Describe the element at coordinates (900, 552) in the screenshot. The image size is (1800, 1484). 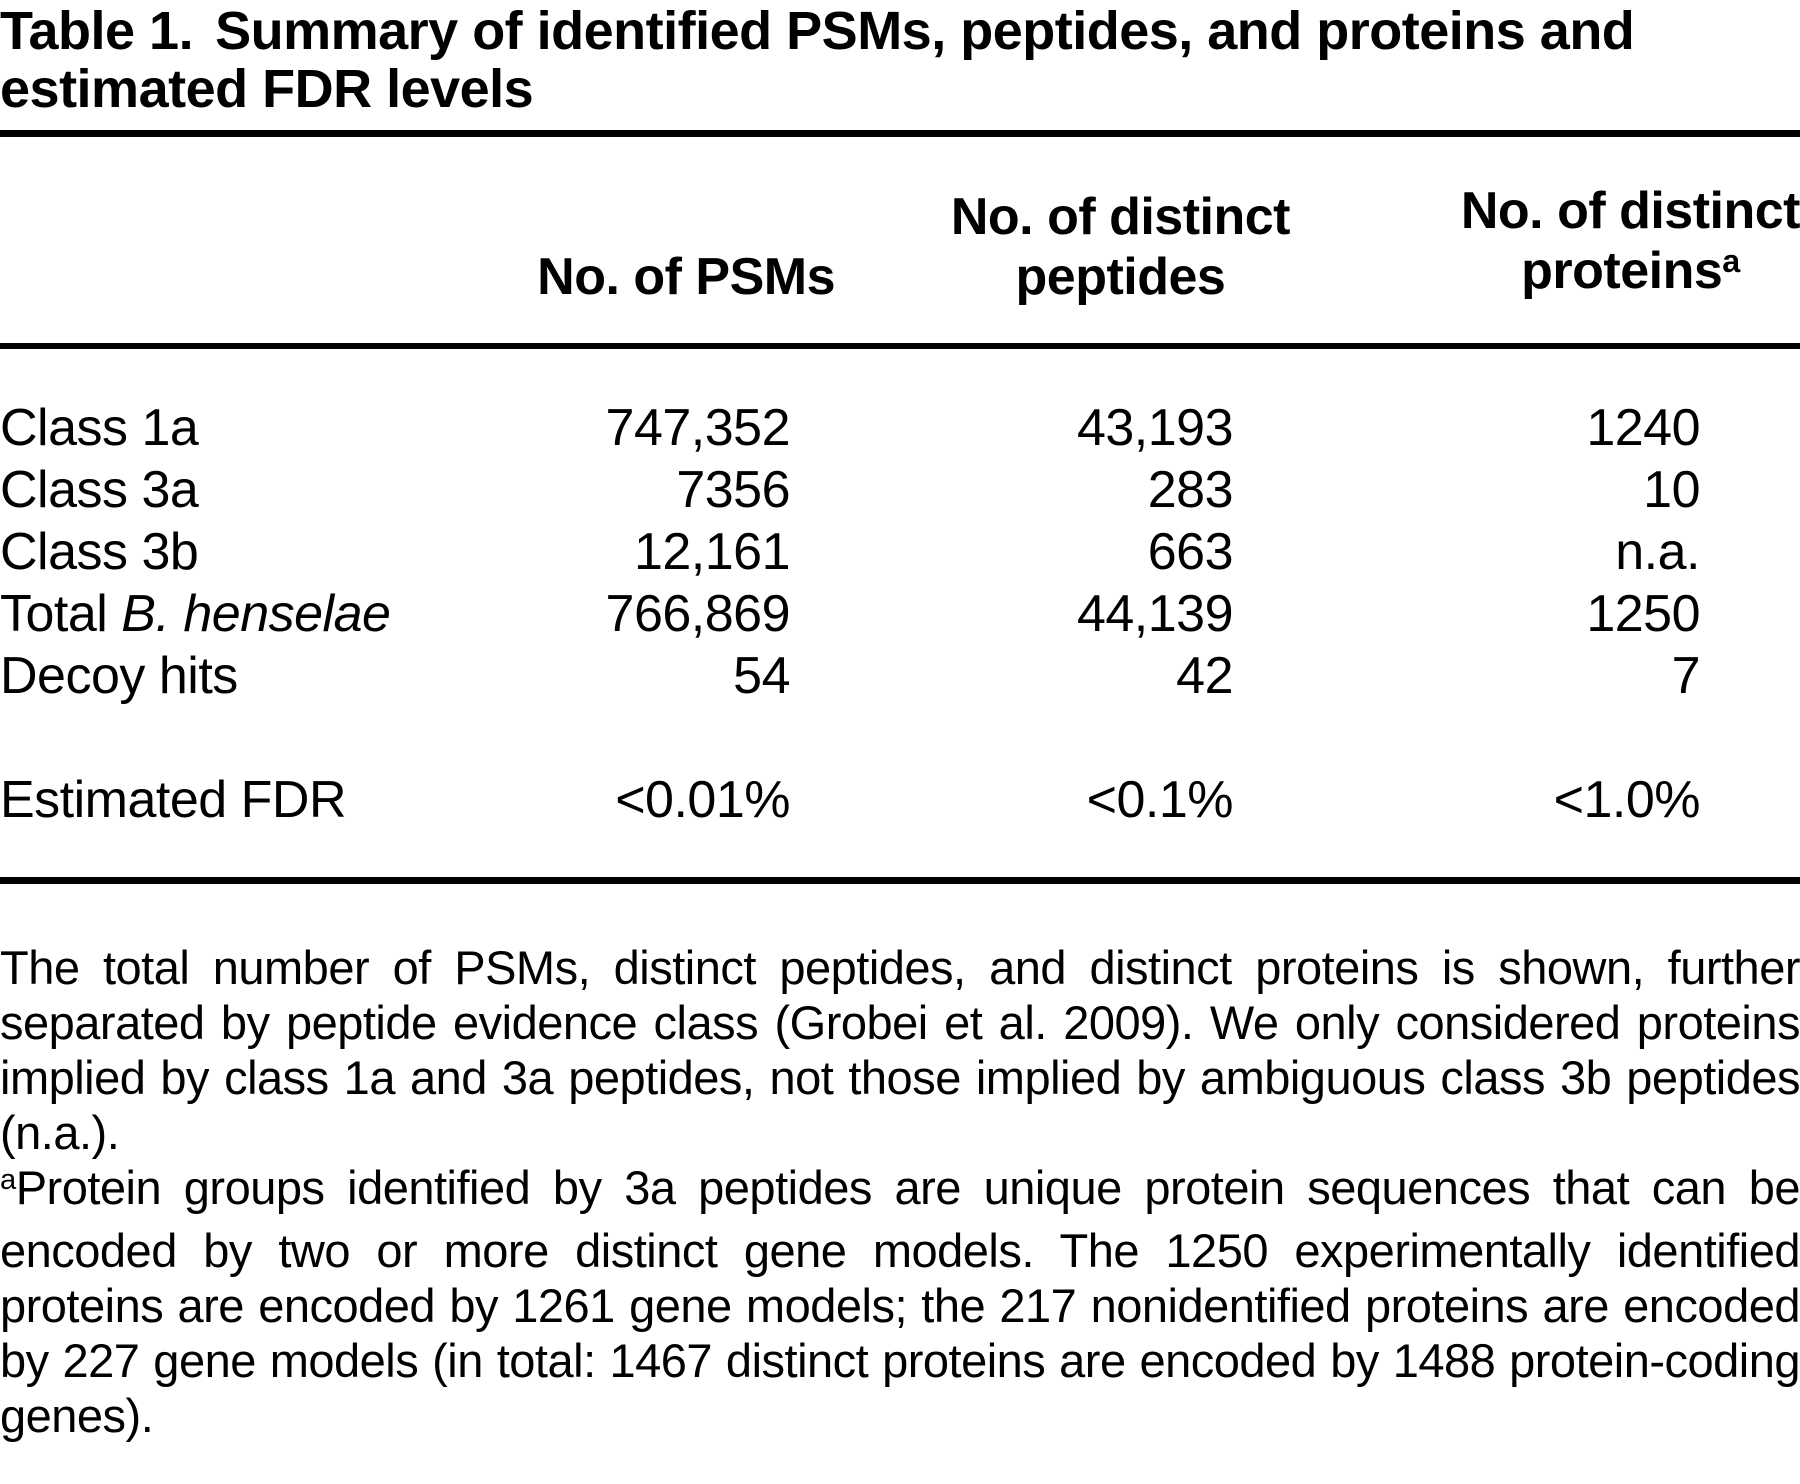
I see `table-row-class-3b: Class 3b 12,161 663 n.a.` at that location.